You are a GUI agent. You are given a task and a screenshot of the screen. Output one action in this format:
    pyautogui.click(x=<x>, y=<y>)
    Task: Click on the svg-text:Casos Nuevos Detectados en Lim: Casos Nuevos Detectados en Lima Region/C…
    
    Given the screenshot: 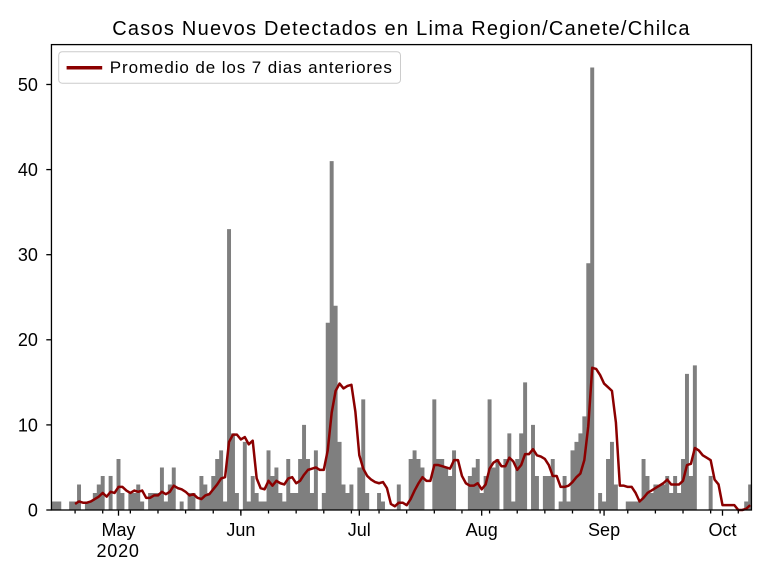 What is the action you would take?
    pyautogui.click(x=401, y=29)
    